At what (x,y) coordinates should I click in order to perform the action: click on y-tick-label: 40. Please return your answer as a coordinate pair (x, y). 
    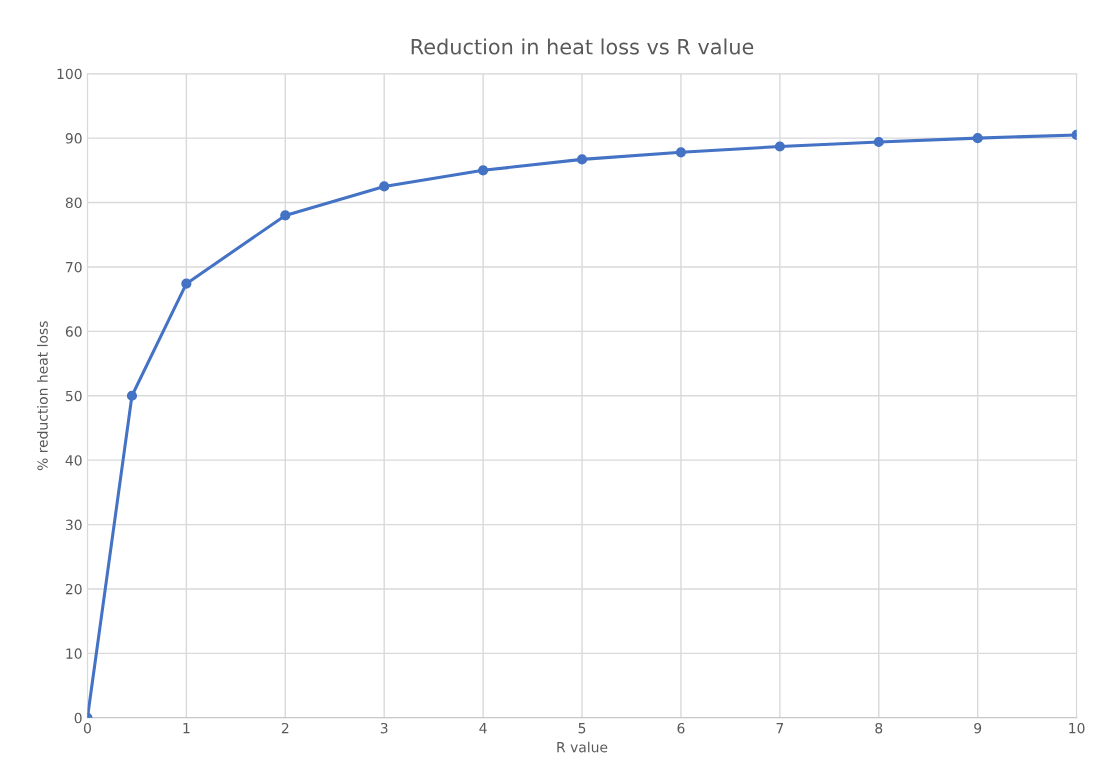
    Looking at the image, I should click on (73, 460).